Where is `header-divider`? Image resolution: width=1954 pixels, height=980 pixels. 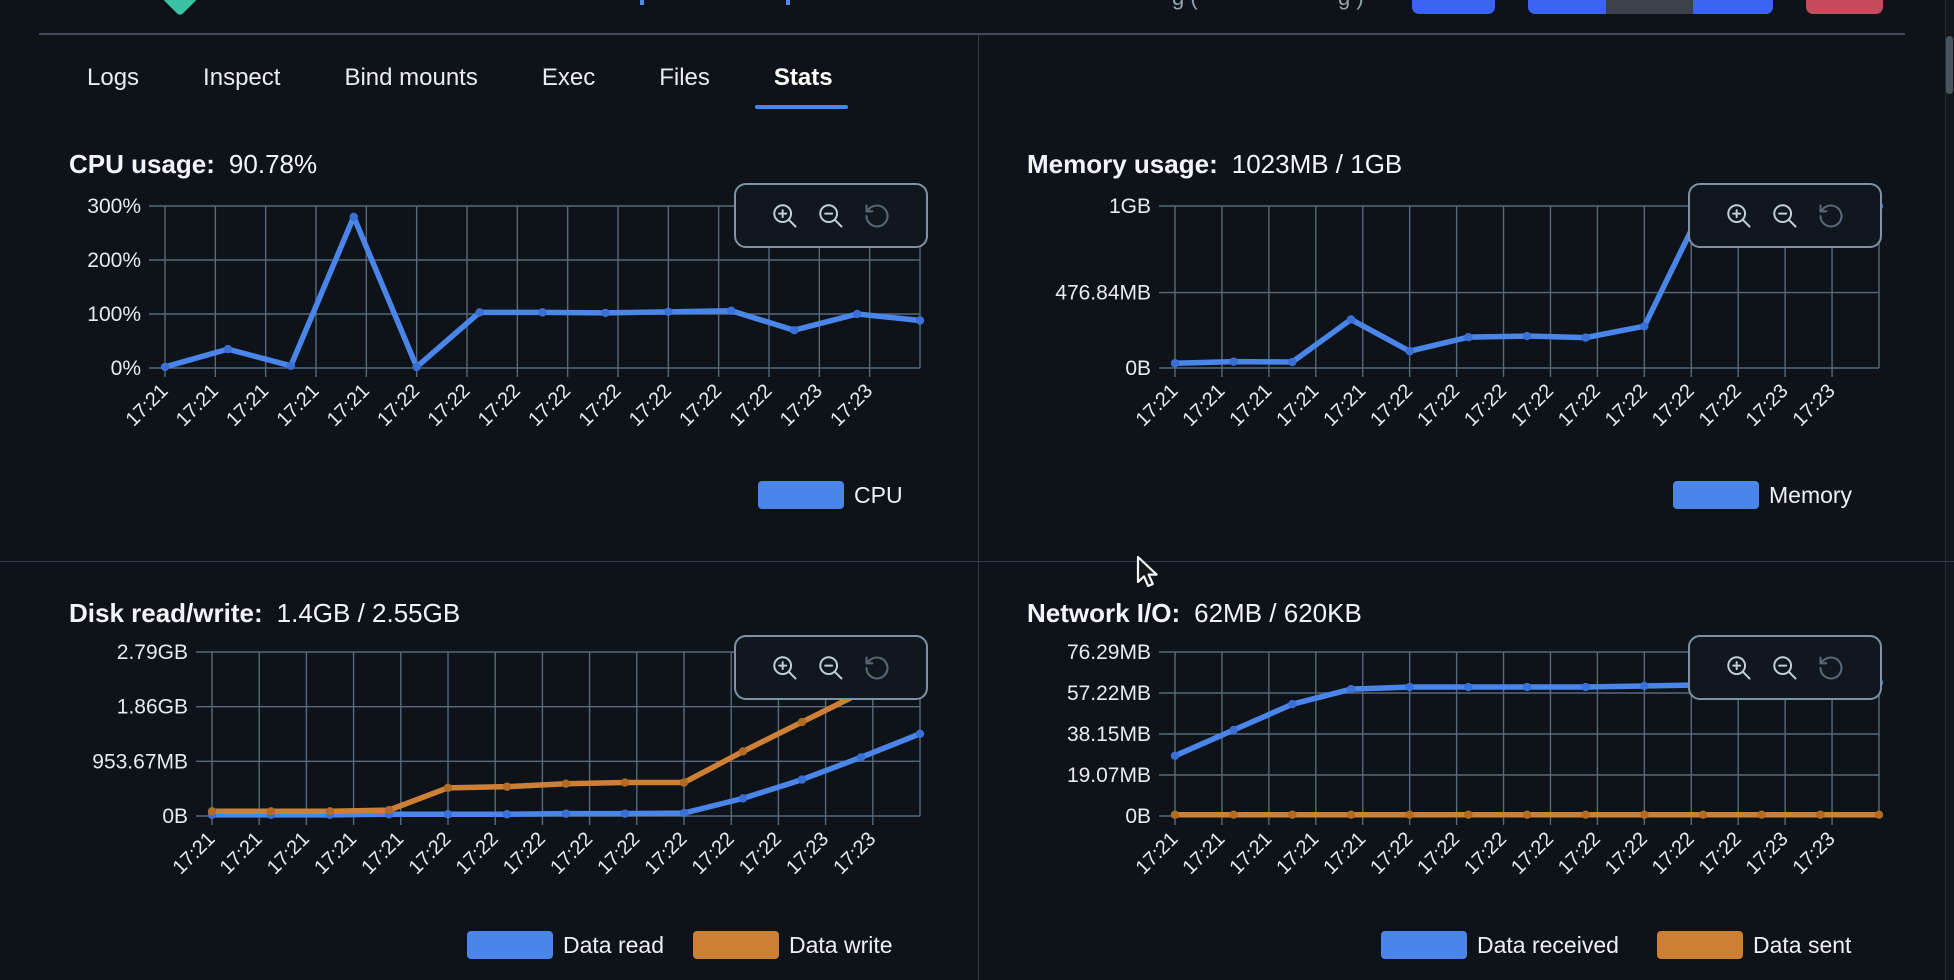 header-divider is located at coordinates (972, 34).